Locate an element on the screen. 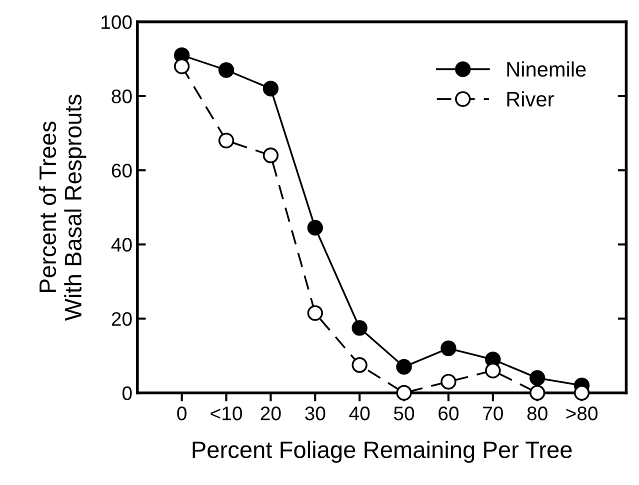  y-tick-label: 20 is located at coordinates (122, 319).